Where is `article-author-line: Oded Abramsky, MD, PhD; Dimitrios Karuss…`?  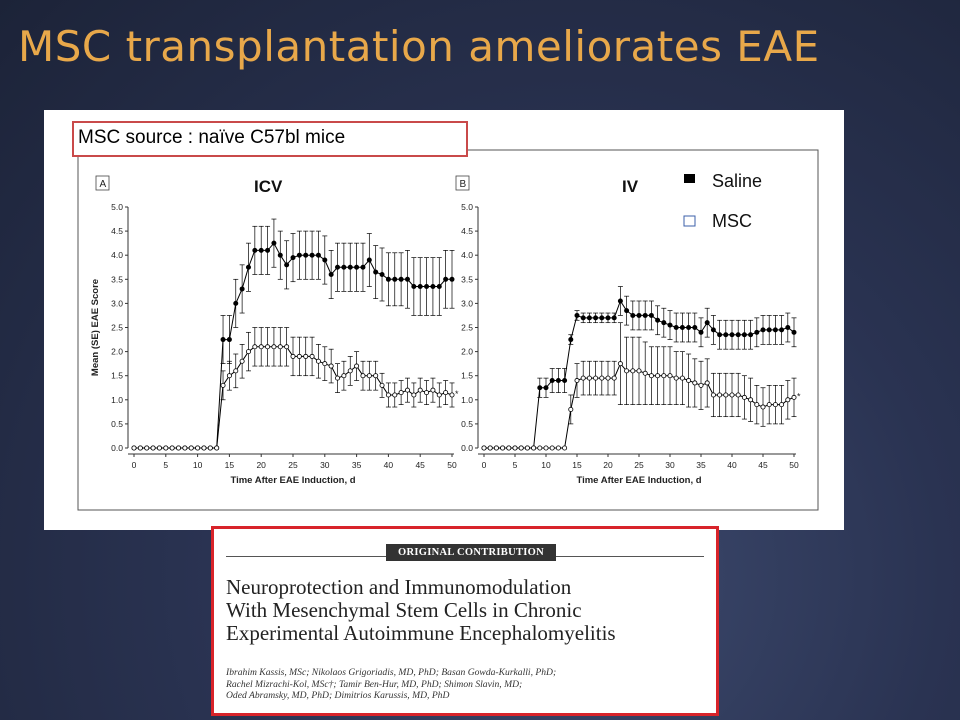 article-author-line: Oded Abramsky, MD, PhD; Dimitrios Karuss… is located at coordinates (338, 695).